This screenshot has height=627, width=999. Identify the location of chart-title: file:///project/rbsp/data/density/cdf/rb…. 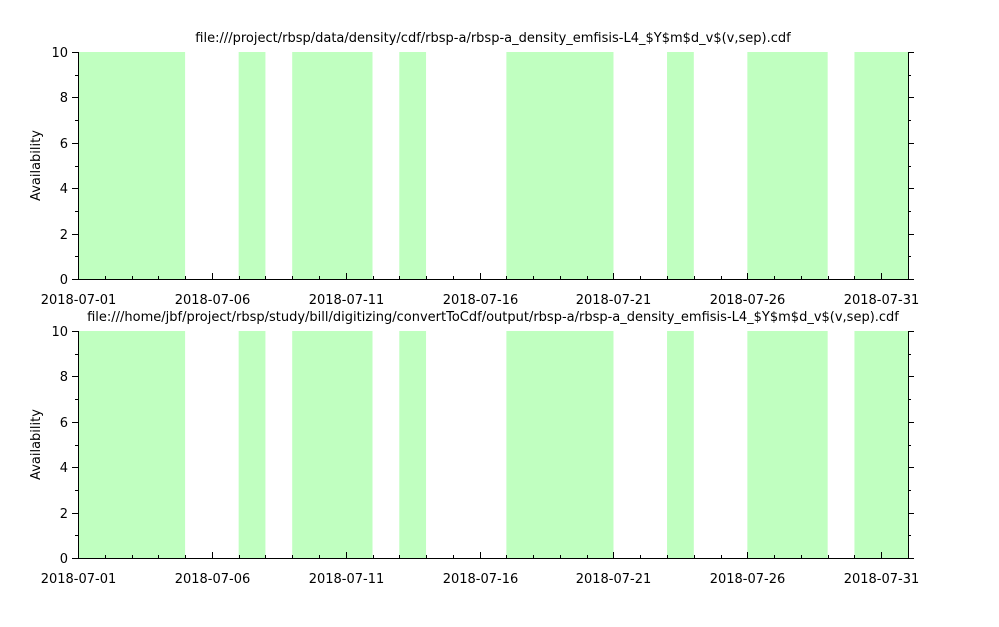
(493, 38).